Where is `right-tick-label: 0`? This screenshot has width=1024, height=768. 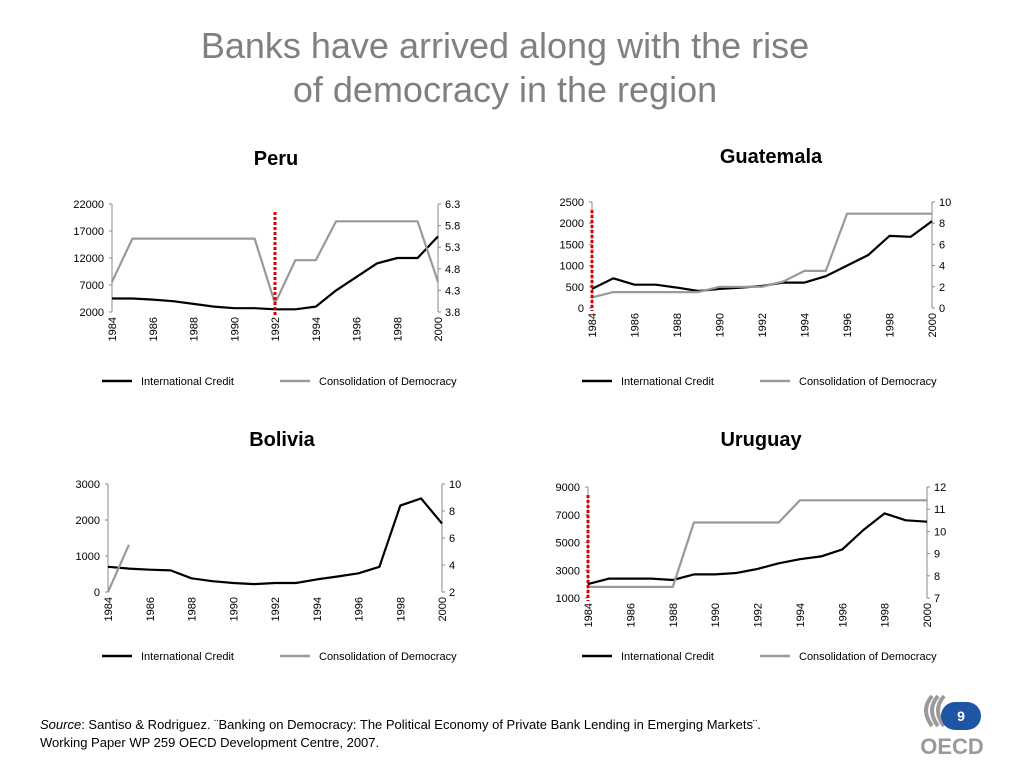 right-tick-label: 0 is located at coordinates (942, 309).